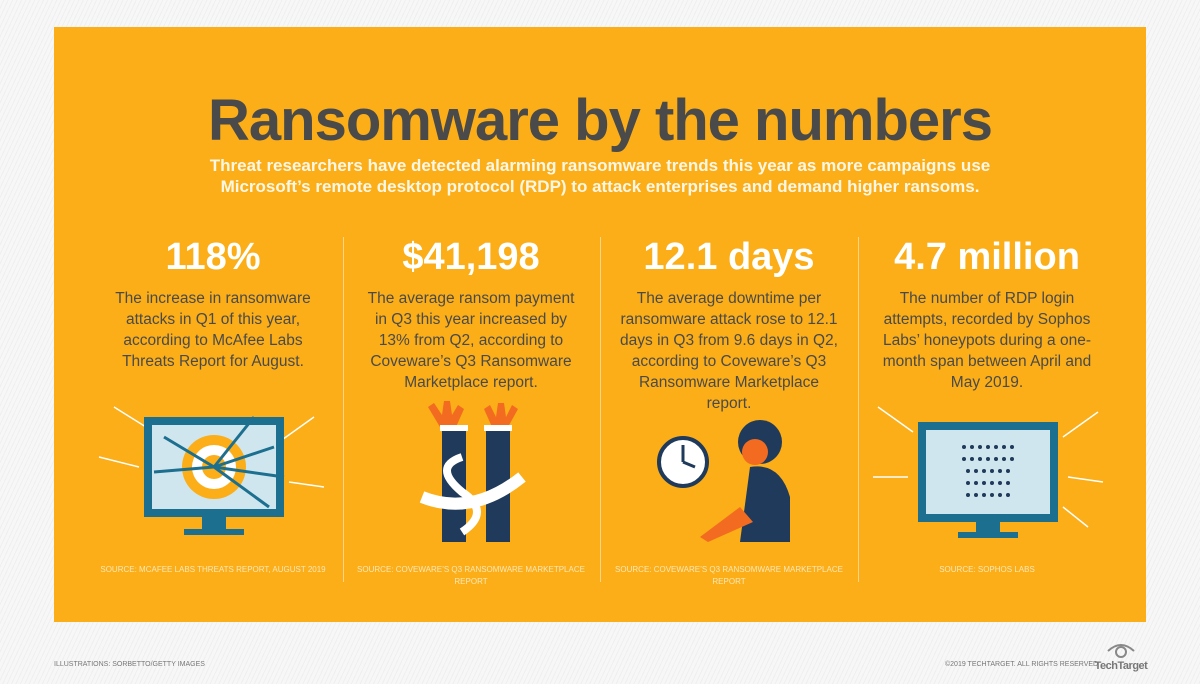 This screenshot has height=684, width=1200. Describe the element at coordinates (987, 472) in the screenshot. I see `monitor-password-dots-icon` at that location.